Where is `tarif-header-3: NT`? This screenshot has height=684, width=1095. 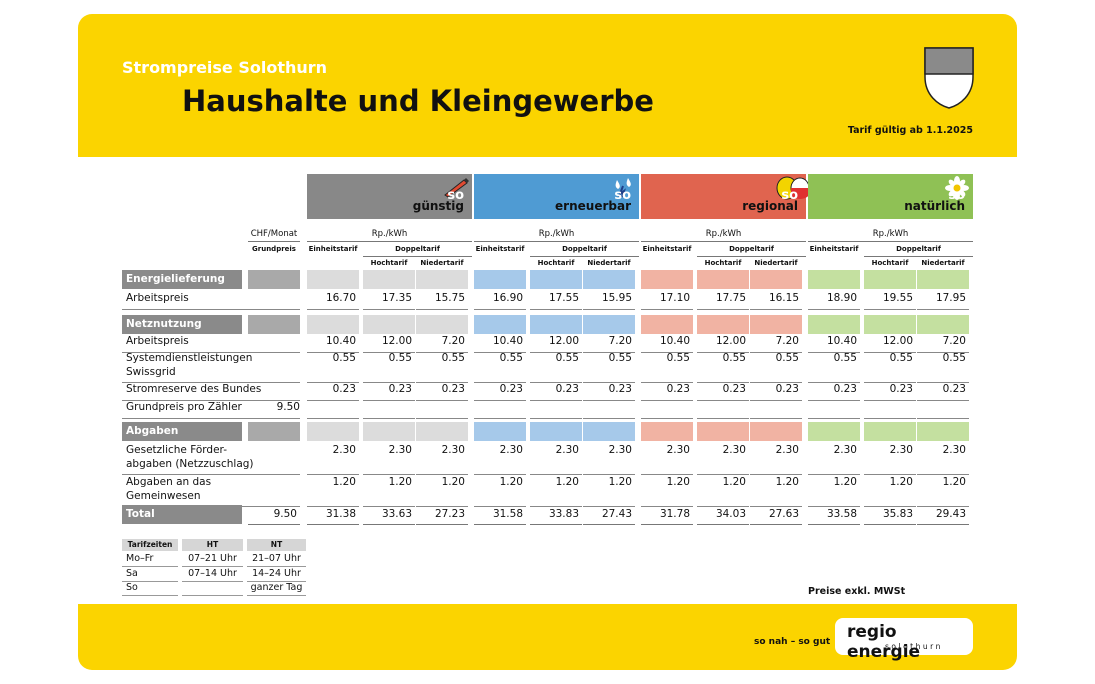 tarif-header-3: NT is located at coordinates (276, 545).